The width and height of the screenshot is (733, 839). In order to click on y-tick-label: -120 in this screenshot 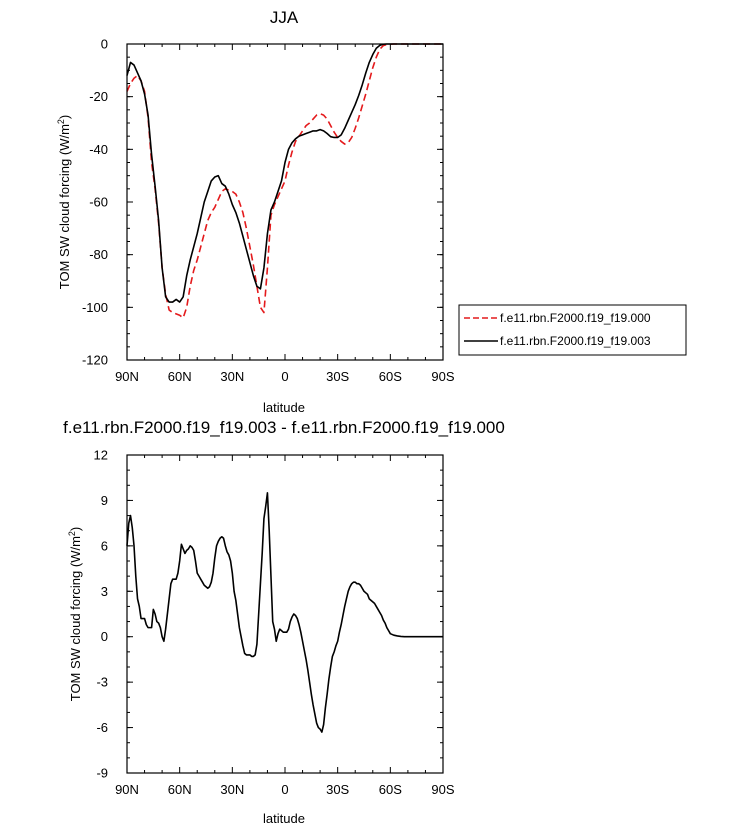, I will do `click(95, 360)`.